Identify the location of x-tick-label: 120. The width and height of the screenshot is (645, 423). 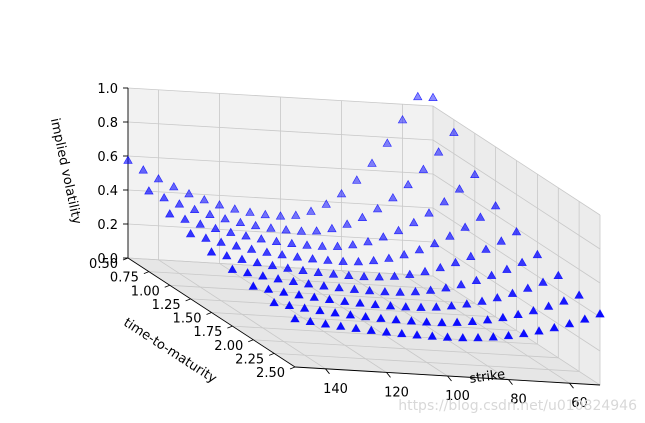
(396, 392).